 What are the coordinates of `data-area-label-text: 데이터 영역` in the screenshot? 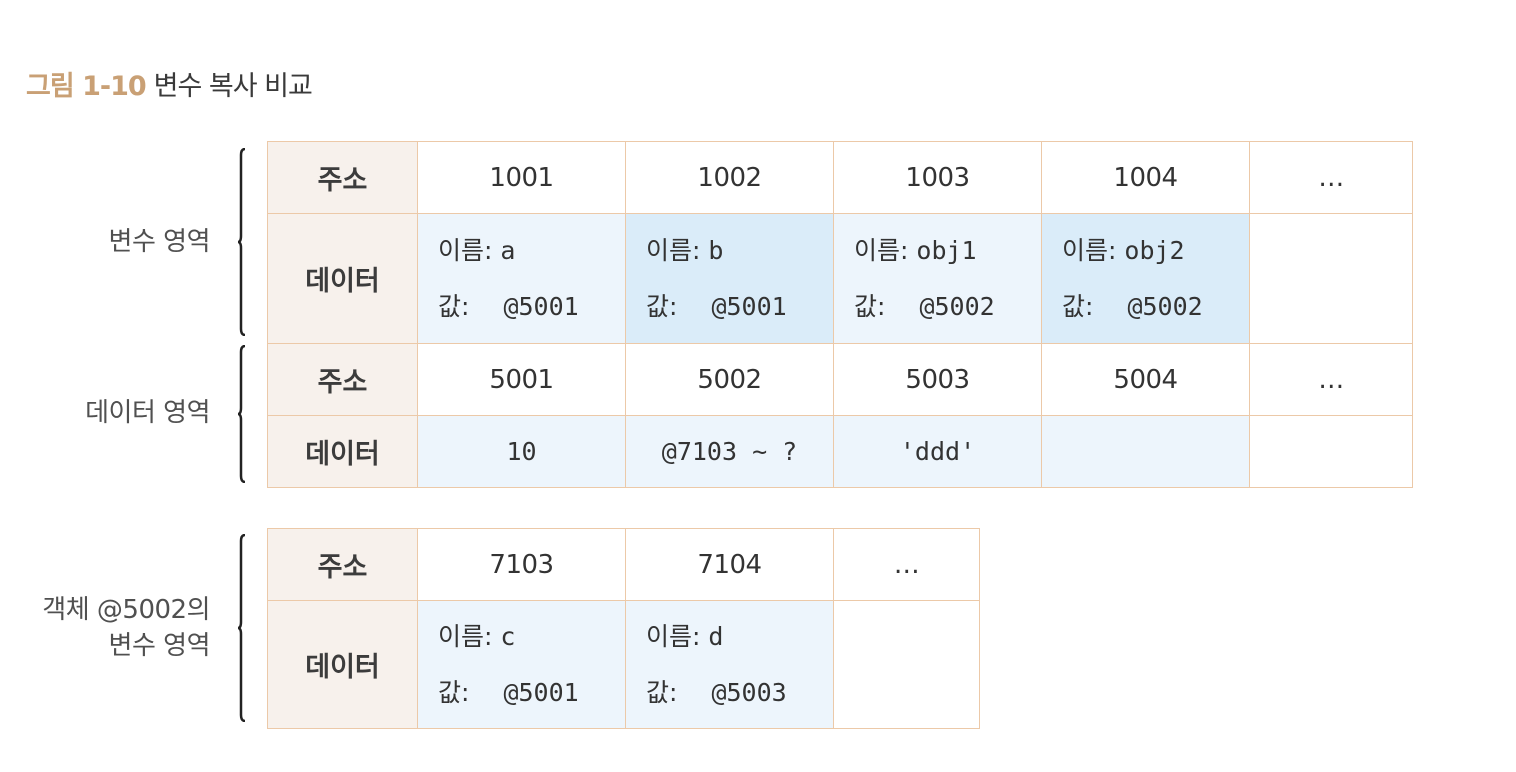 It's located at (147, 413).